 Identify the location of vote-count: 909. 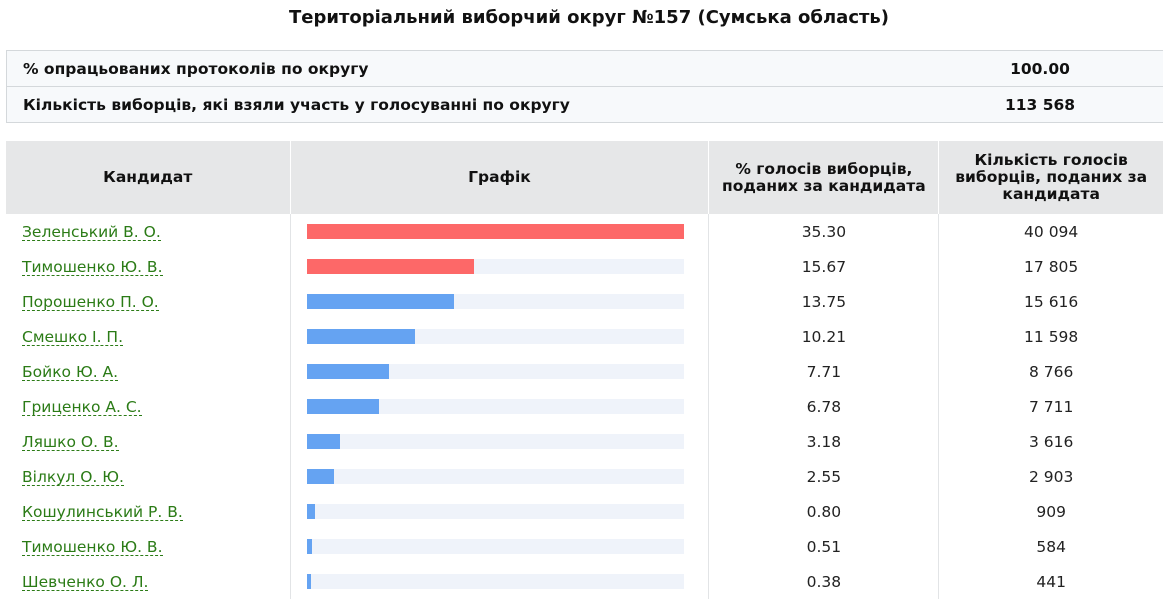
(1050, 511).